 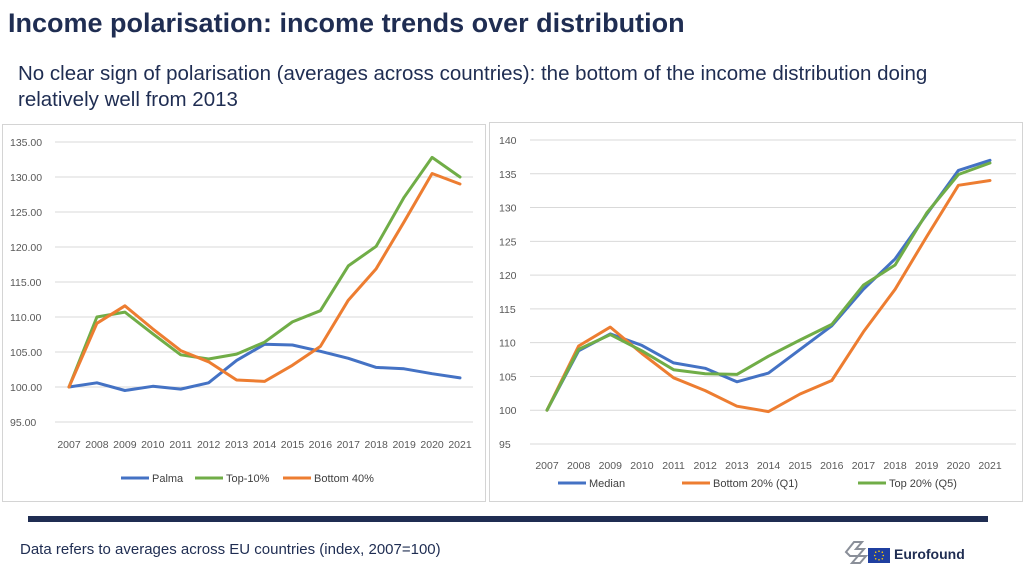 What do you see at coordinates (26, 353) in the screenshot?
I see `y-tick-label: 105.00` at bounding box center [26, 353].